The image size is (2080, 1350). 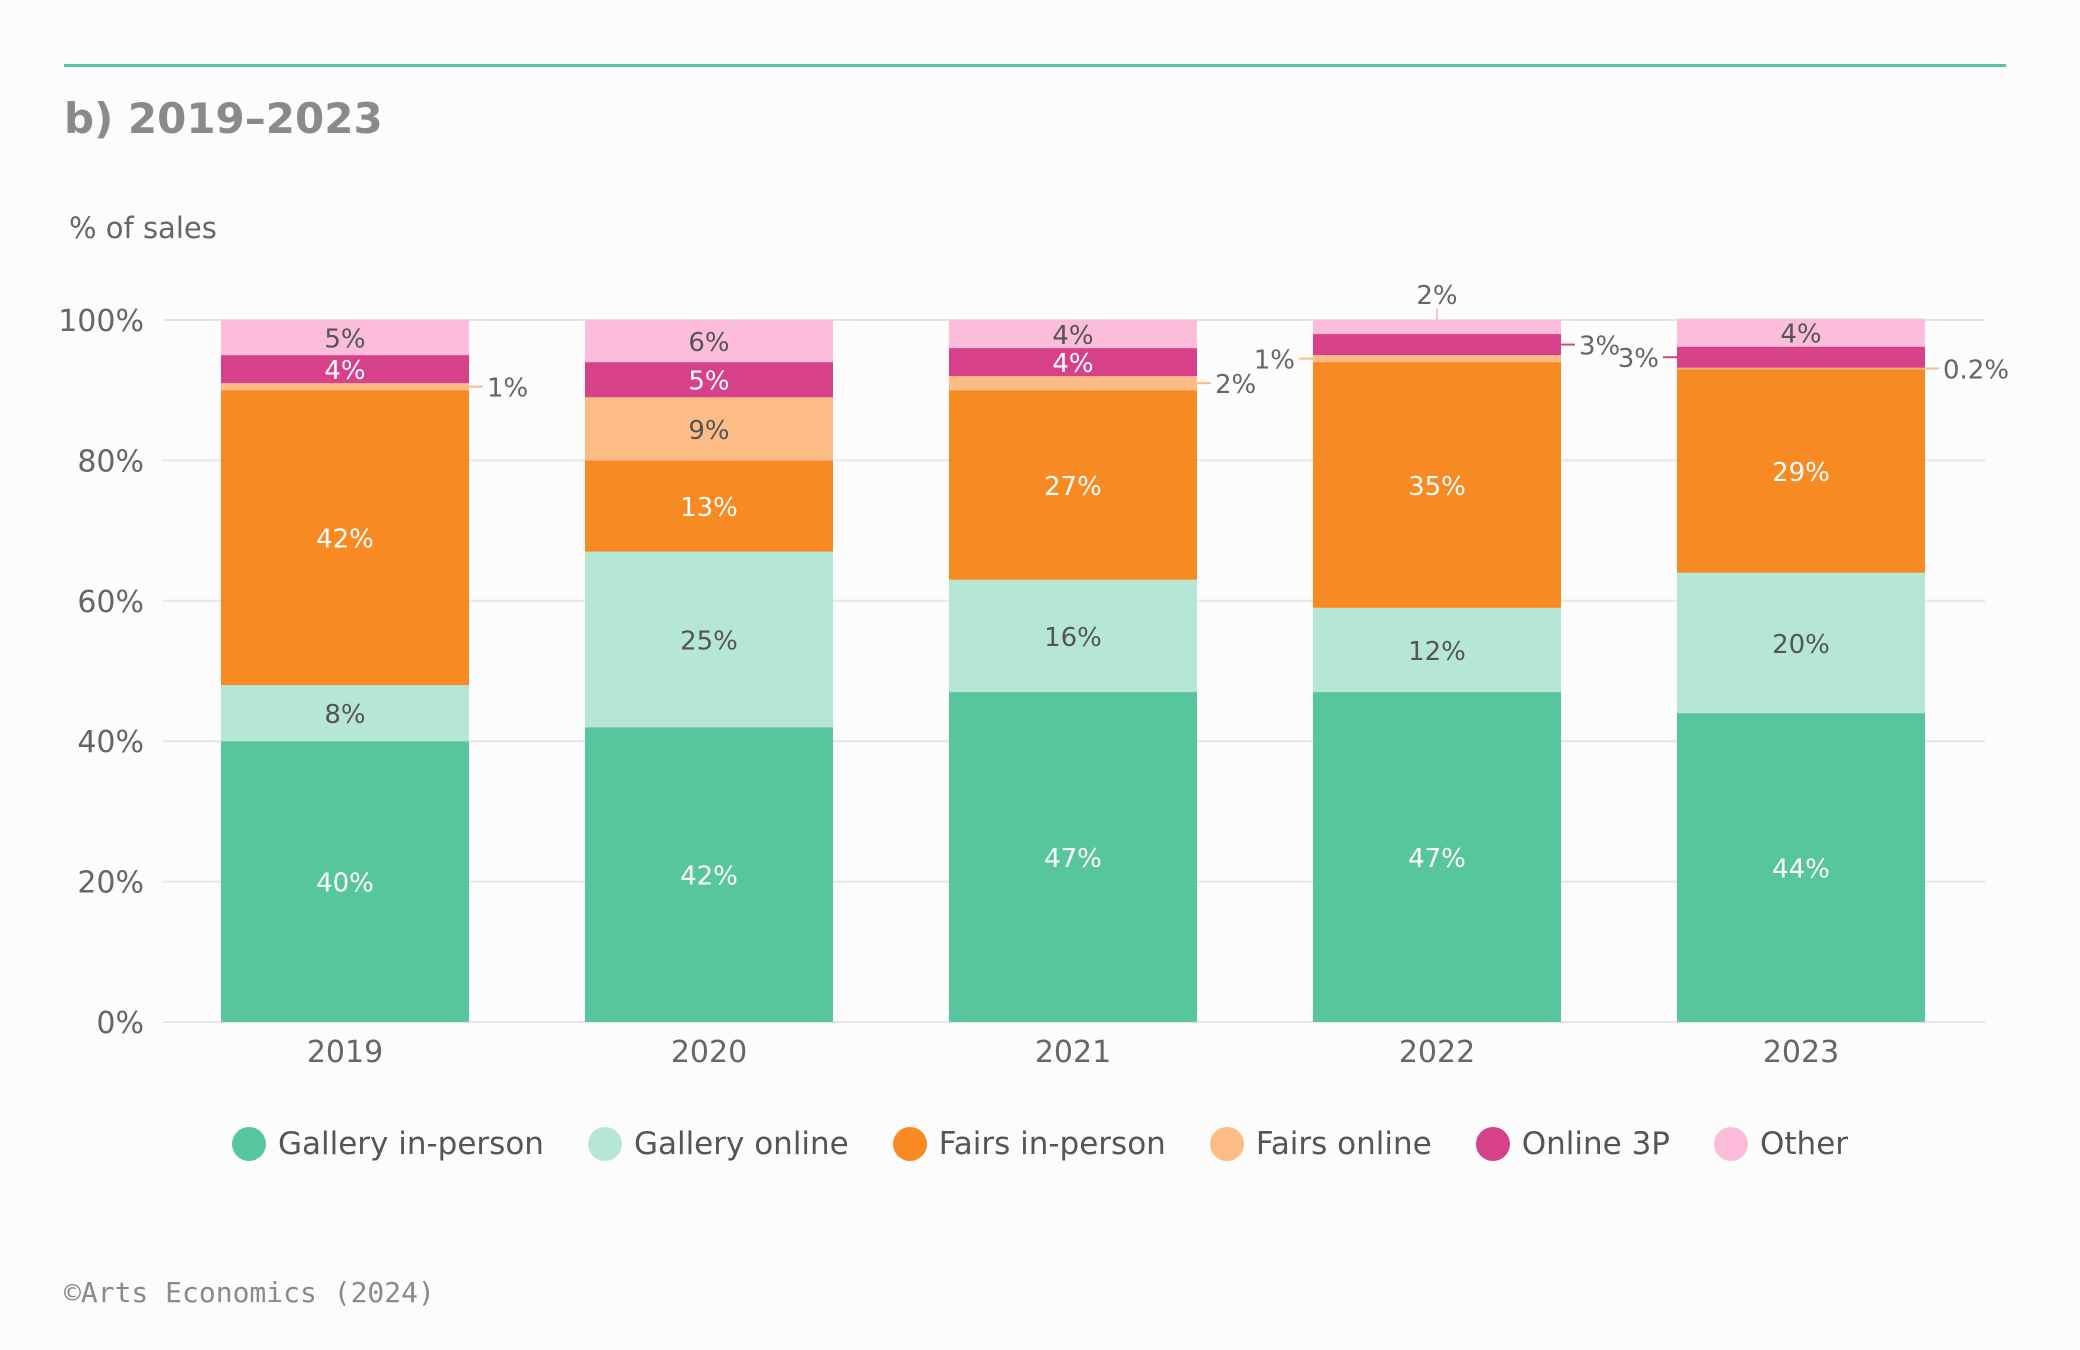 What do you see at coordinates (249, 1292) in the screenshot?
I see `copyright-text: ©Arts Economics (2024)` at bounding box center [249, 1292].